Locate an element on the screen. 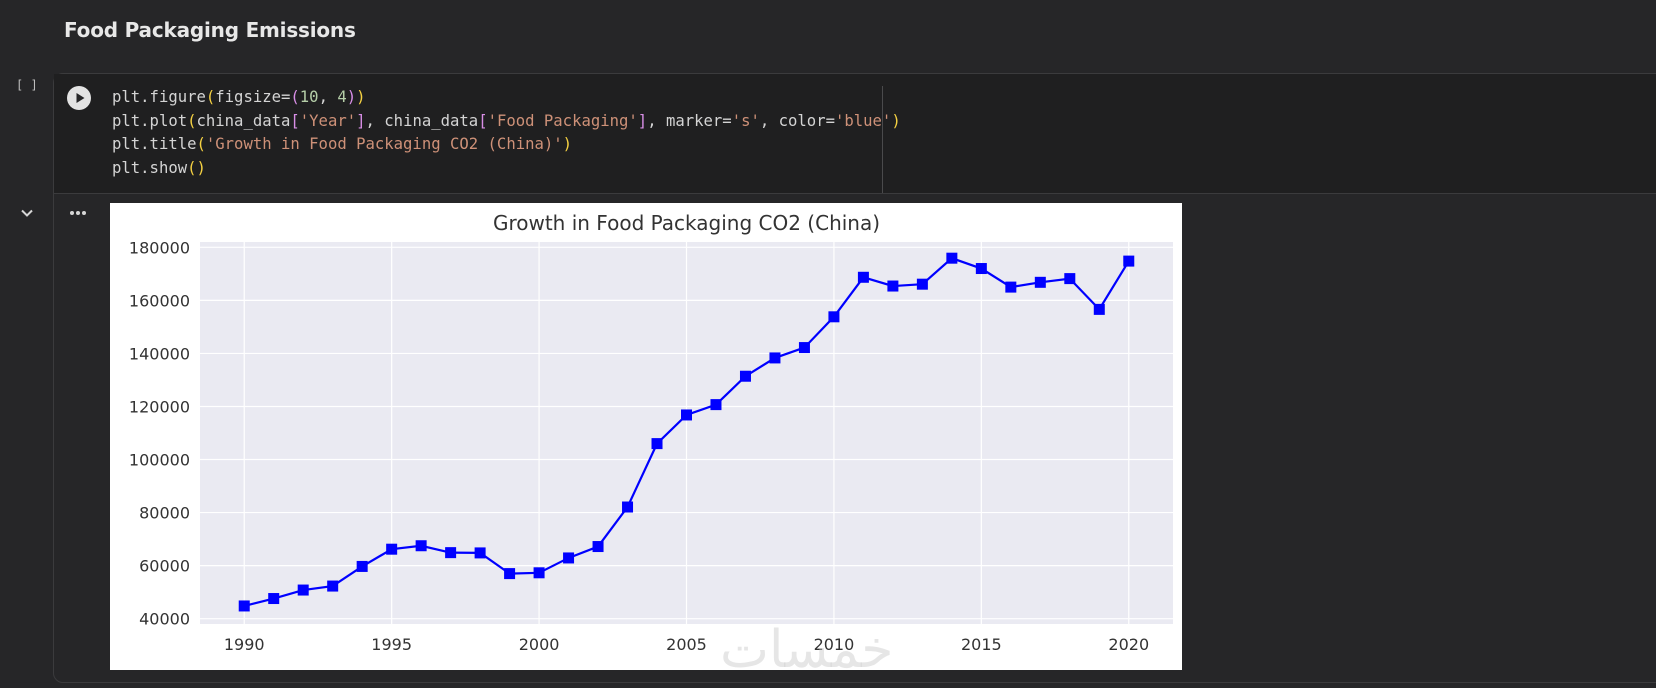  code-token: , is located at coordinates (328, 97).